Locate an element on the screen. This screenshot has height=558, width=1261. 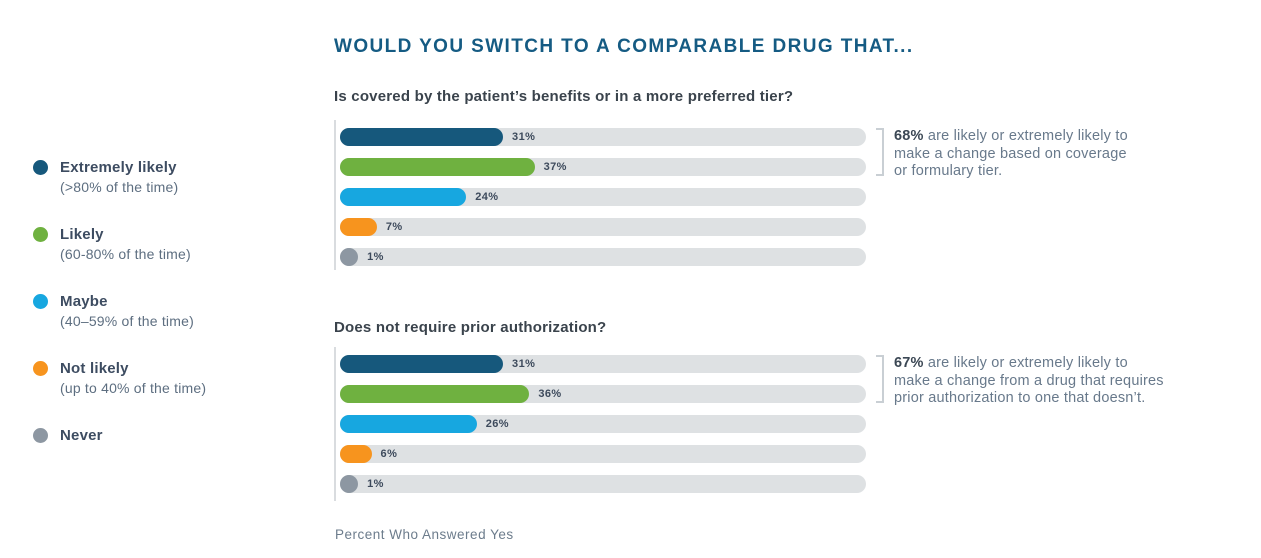
legend-item-likely: Likely (60-80% of the time) is located at coordinates (173, 244).